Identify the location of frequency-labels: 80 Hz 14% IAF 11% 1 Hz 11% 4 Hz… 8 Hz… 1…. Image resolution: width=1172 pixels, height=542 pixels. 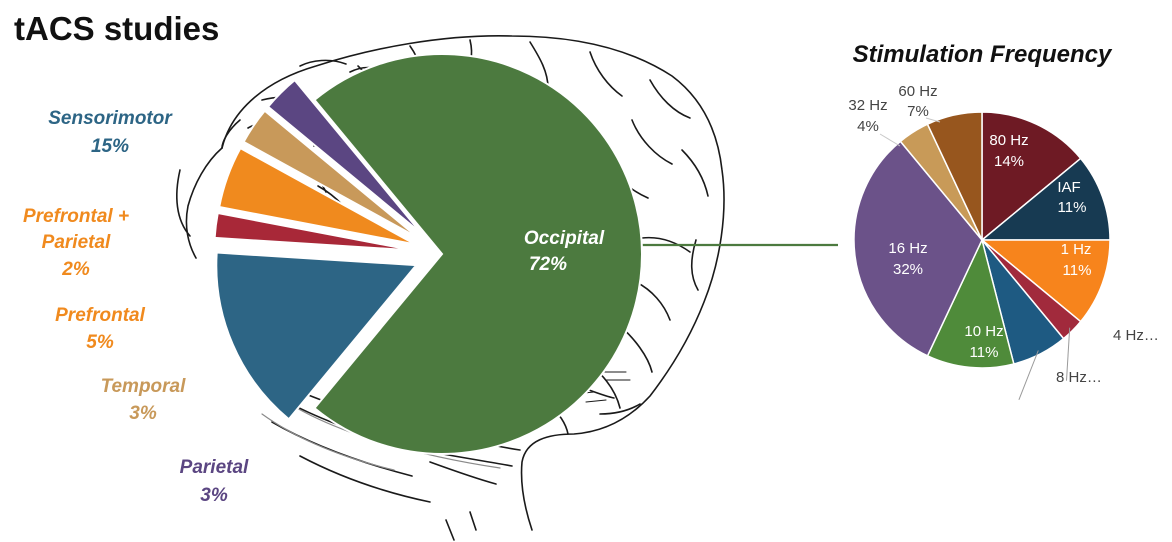
(1003, 234).